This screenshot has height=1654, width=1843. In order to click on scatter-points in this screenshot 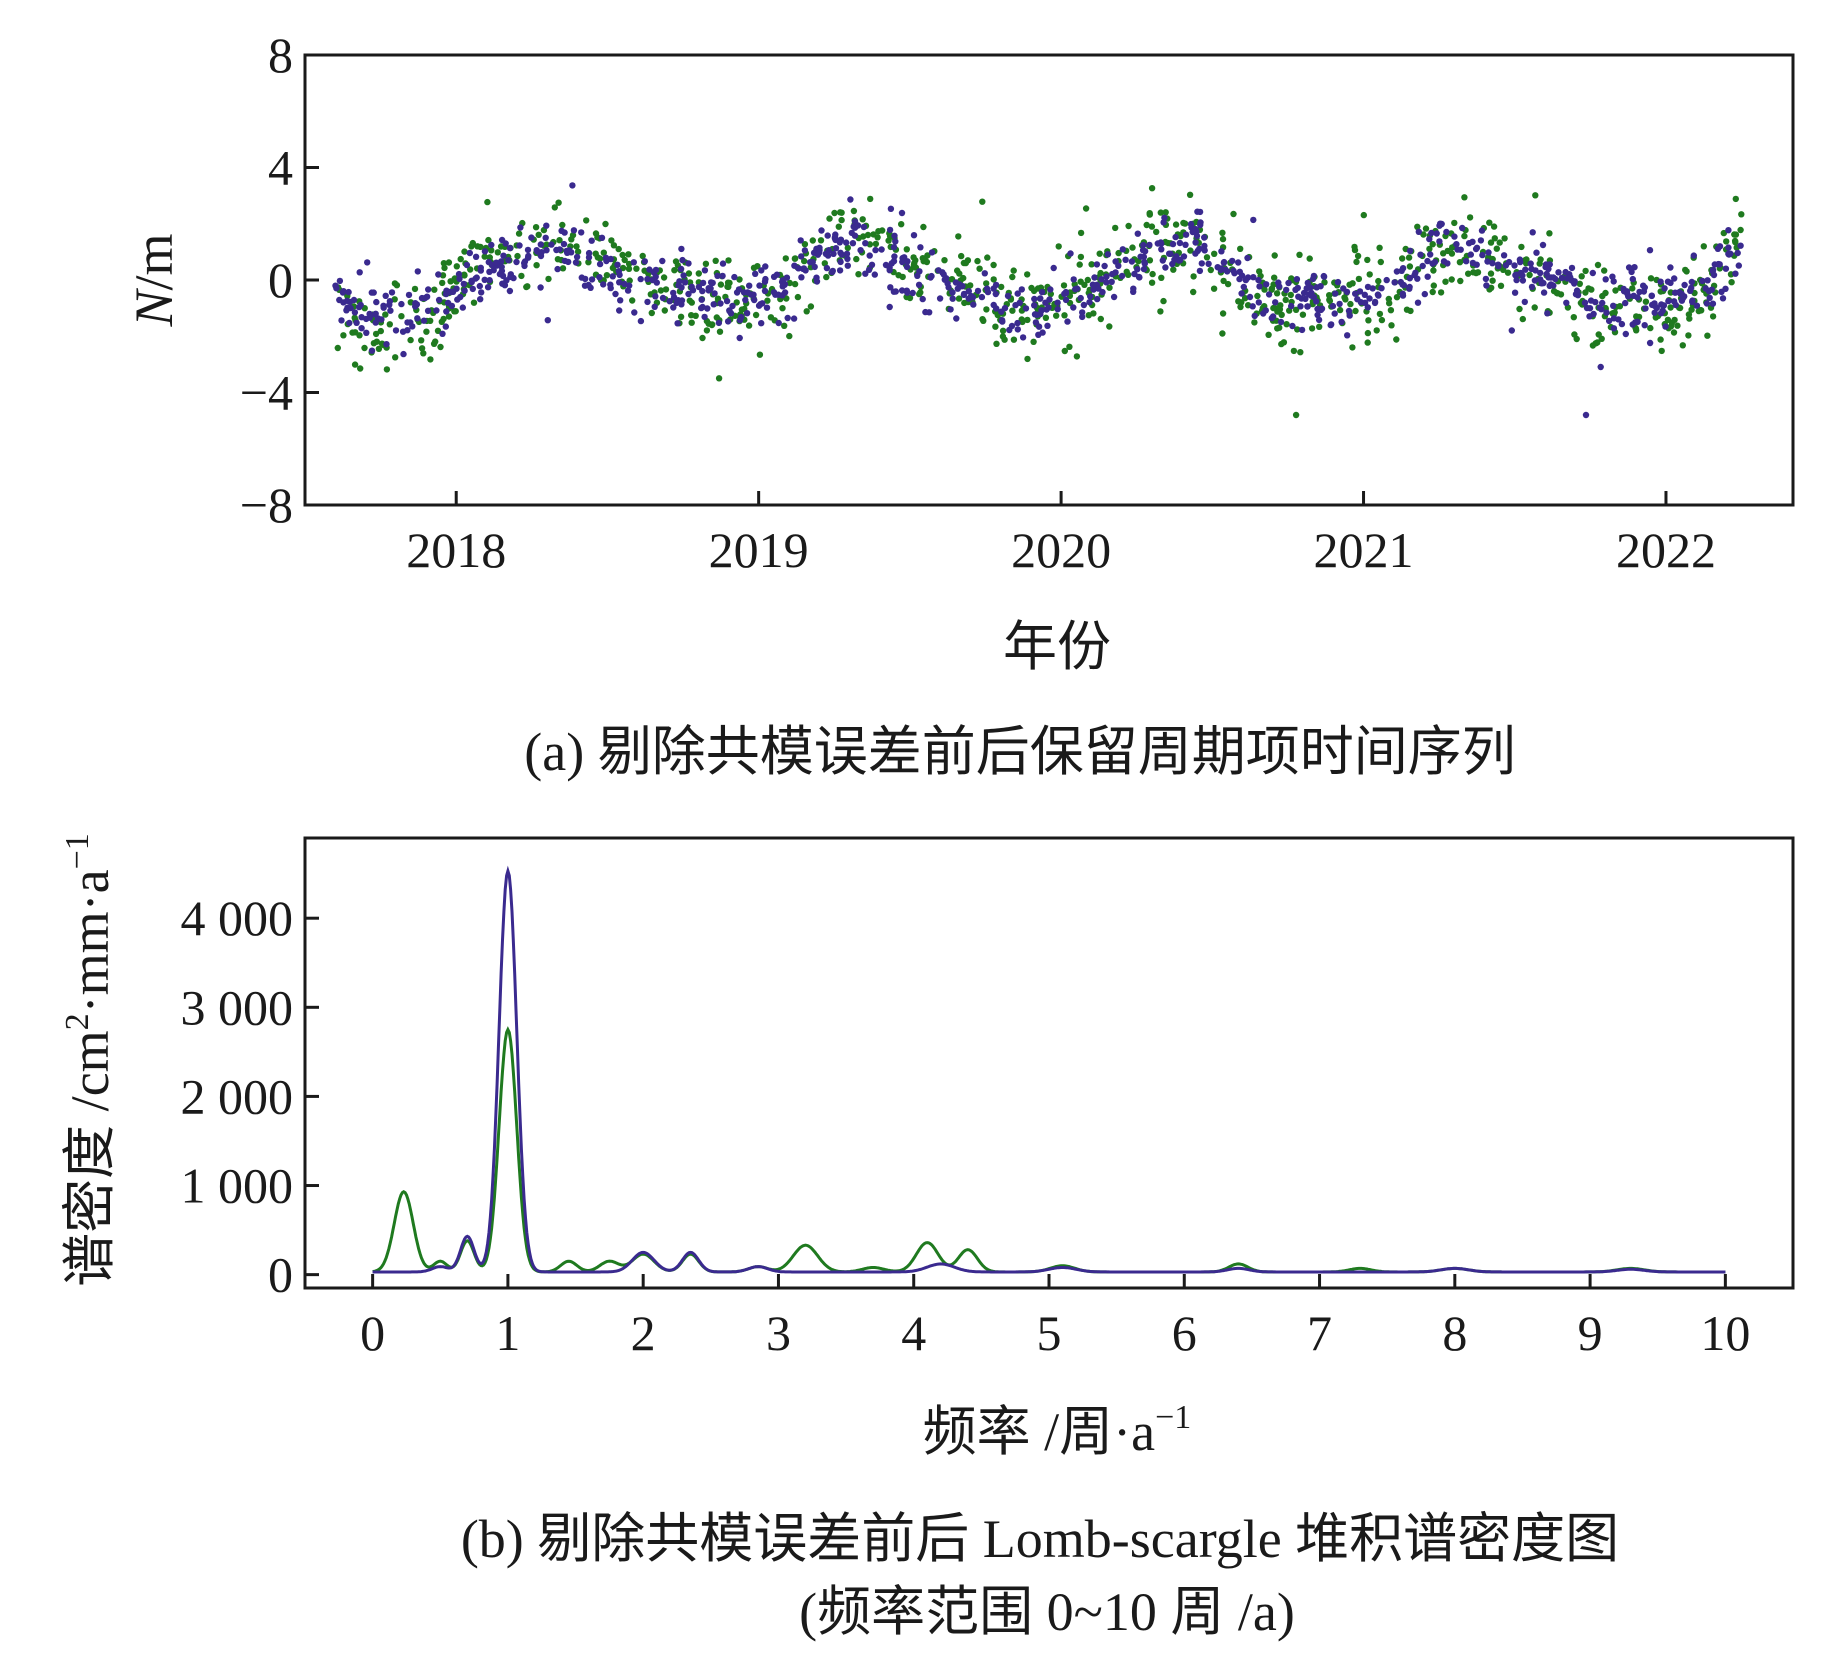, I will do `click(1038, 300)`.